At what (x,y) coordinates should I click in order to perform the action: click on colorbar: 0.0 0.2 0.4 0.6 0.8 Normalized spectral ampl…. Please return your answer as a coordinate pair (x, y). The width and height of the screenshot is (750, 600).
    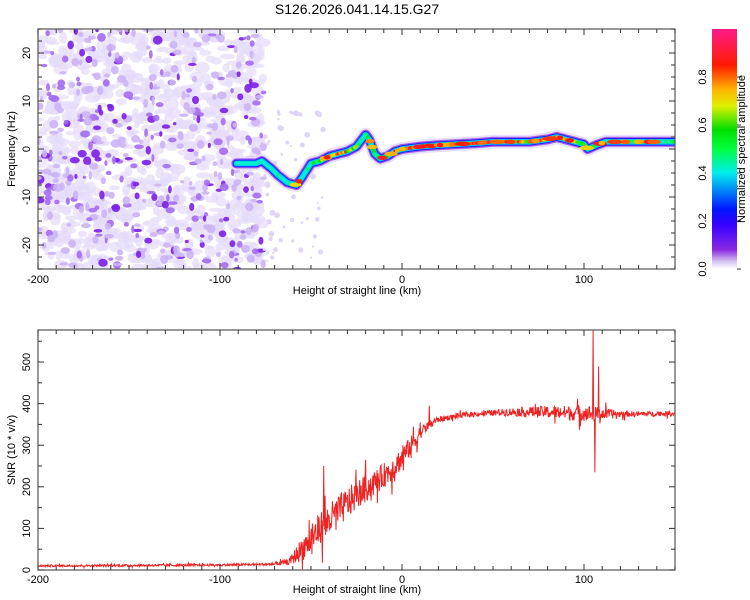
    Looking at the image, I should click on (722, 153).